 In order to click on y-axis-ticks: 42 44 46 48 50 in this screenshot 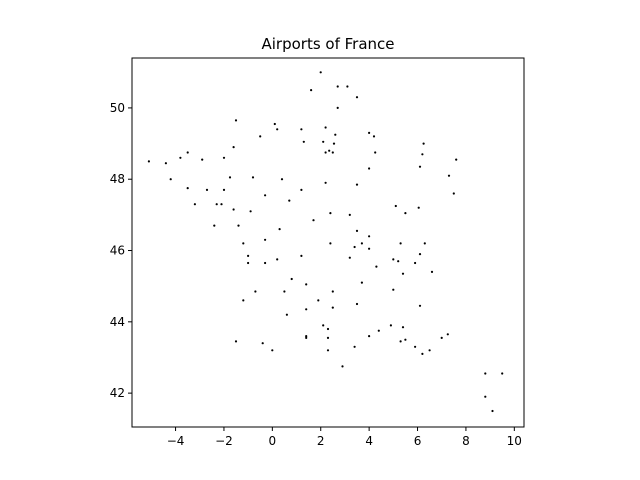, I will do `click(121, 250)`.